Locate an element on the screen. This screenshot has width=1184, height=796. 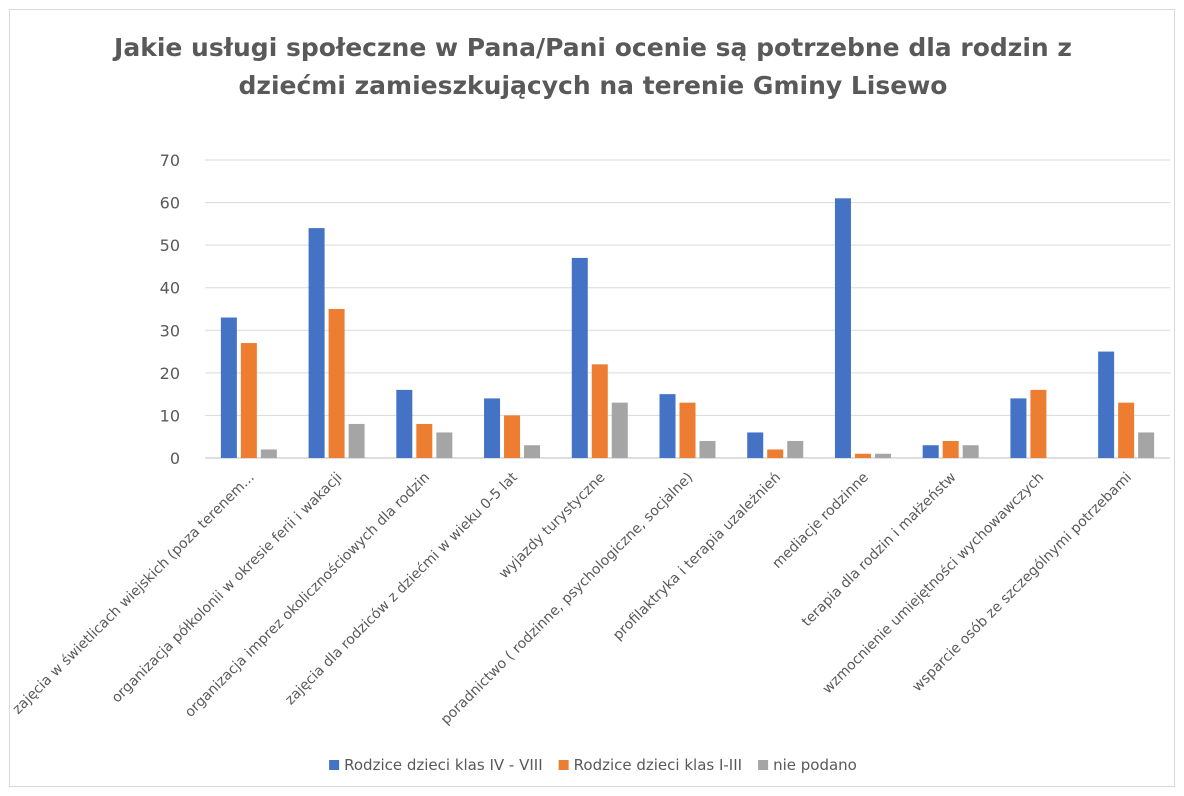
y-tick-label: 60 is located at coordinates (170, 203).